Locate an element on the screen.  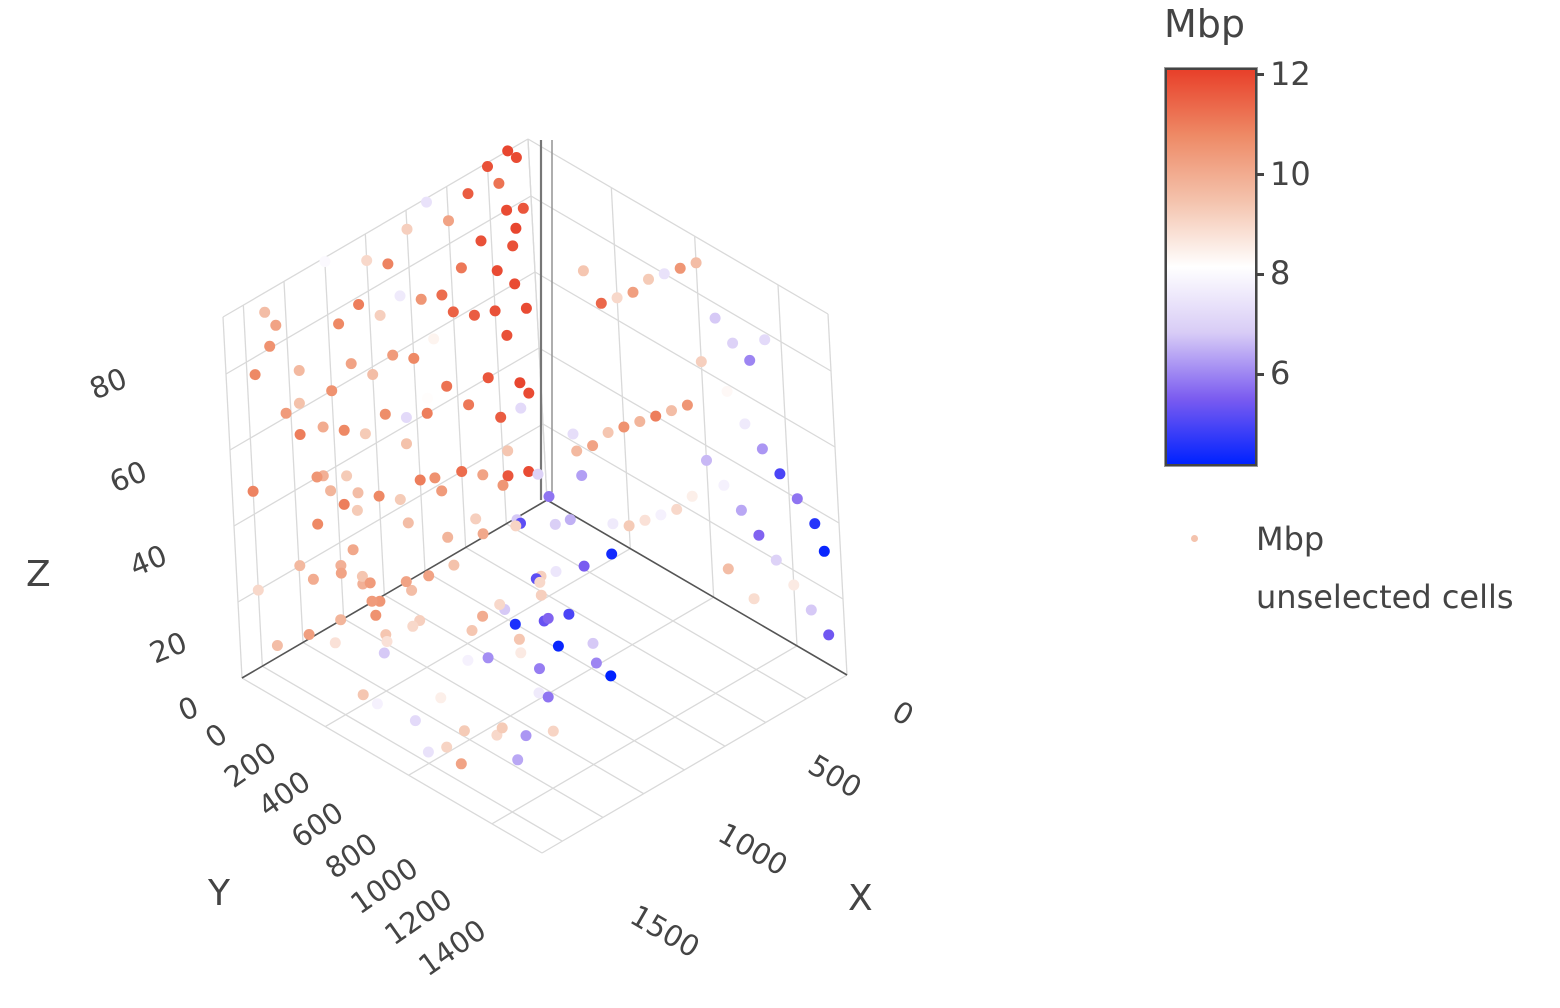
legend-item-unselected-cells: unselected cells is located at coordinates (1385, 597).